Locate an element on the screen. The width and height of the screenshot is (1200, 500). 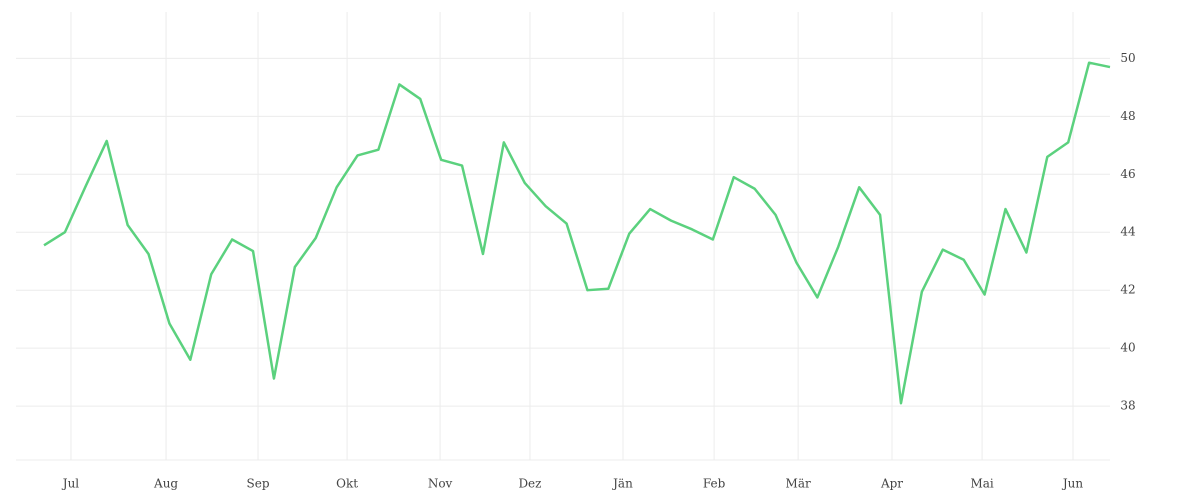
x-tick-label: Okt is located at coordinates (347, 484).